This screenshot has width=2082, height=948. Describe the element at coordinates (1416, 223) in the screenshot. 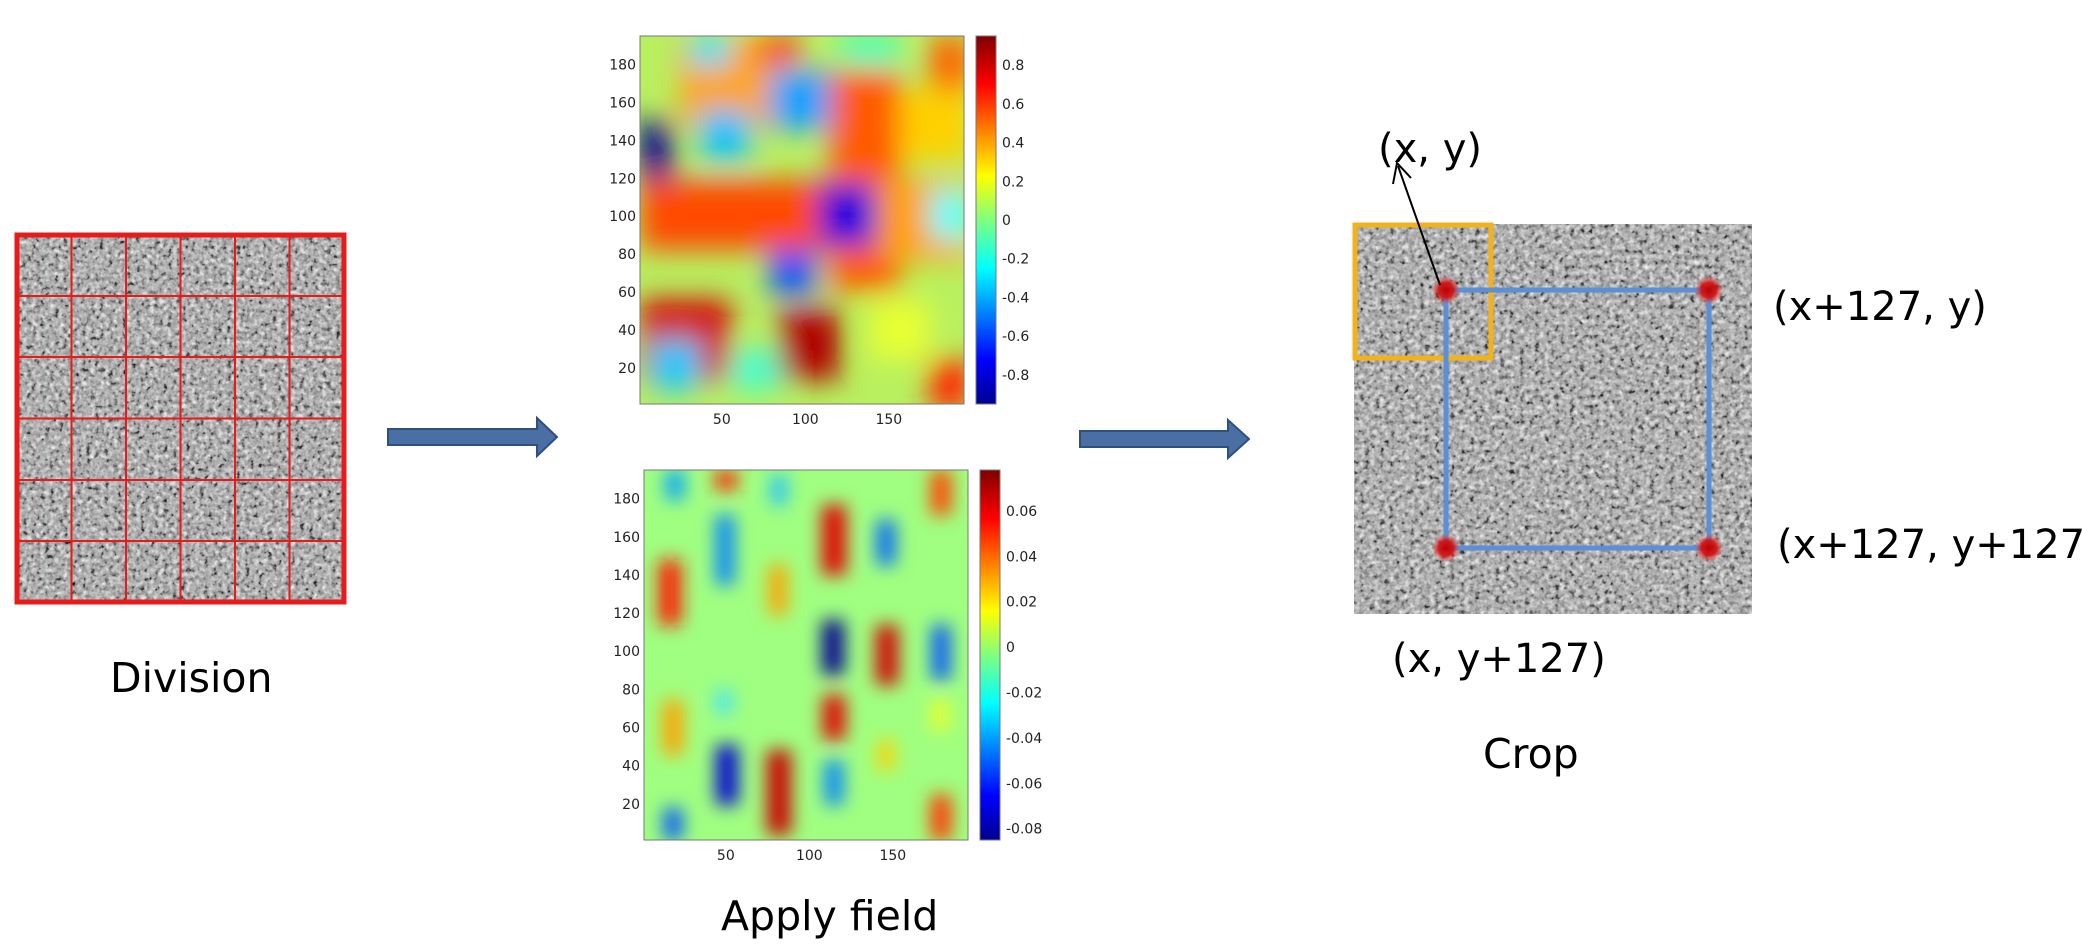

I see `pointer-arrow-icon` at that location.